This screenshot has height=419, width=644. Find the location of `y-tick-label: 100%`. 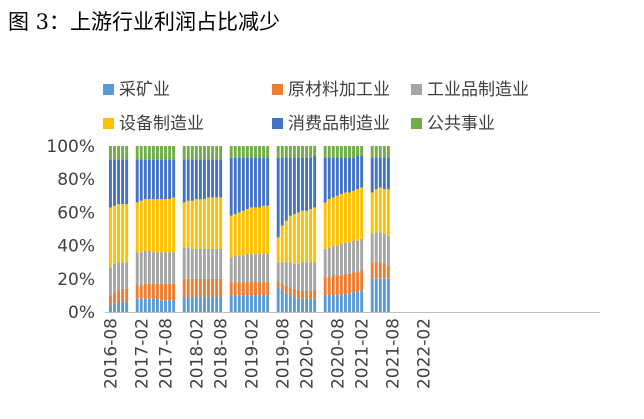

y-tick-label: 100% is located at coordinates (70, 147).